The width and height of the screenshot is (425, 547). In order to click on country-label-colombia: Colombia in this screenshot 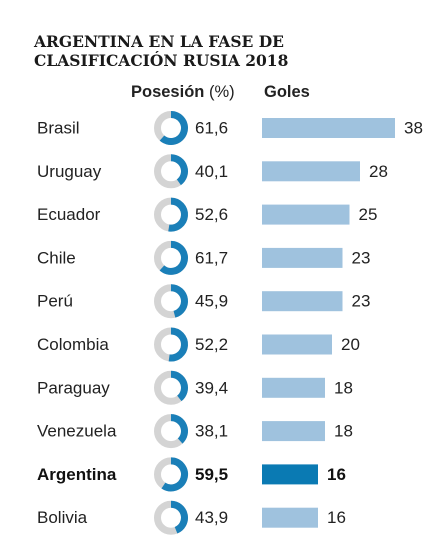, I will do `click(73, 344)`.